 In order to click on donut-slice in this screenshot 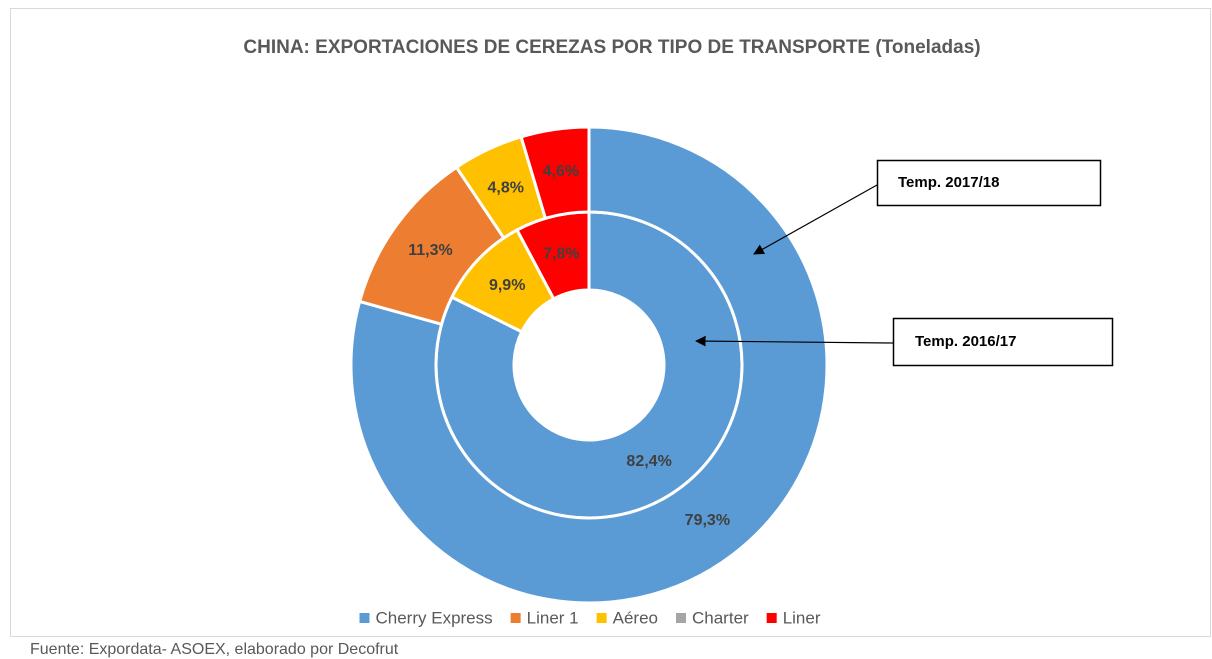, I will do `click(555, 173)`.